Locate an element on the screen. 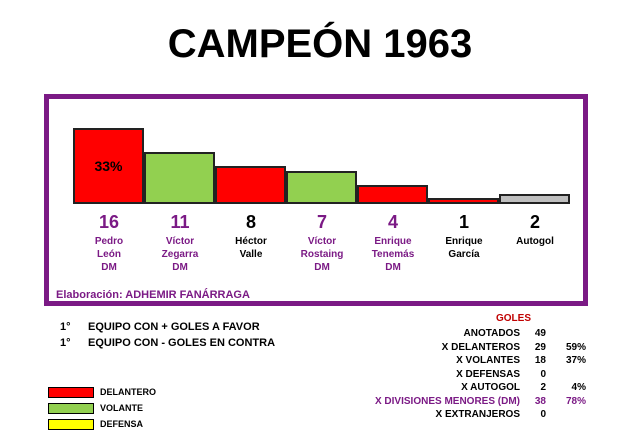 The width and height of the screenshot is (640, 441). goal-count: 16 is located at coordinates (109, 222).